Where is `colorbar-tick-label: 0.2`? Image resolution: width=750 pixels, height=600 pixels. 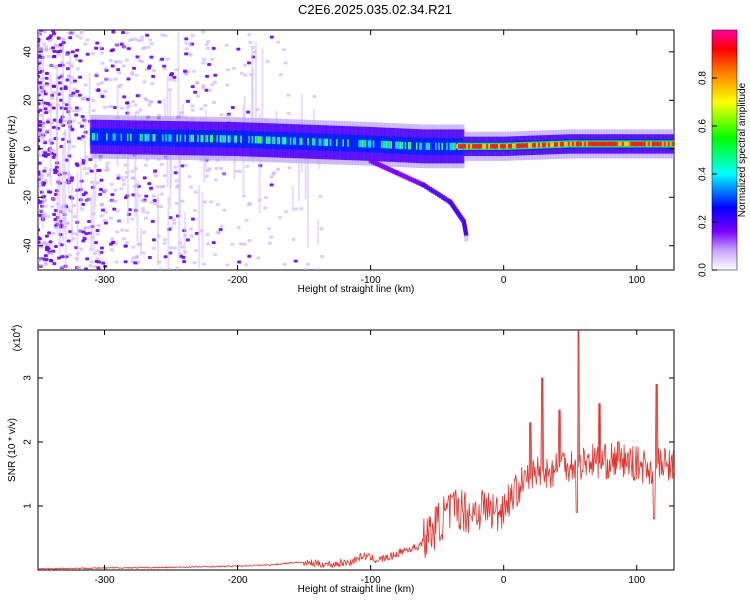 colorbar-tick-label: 0.2 is located at coordinates (703, 222).